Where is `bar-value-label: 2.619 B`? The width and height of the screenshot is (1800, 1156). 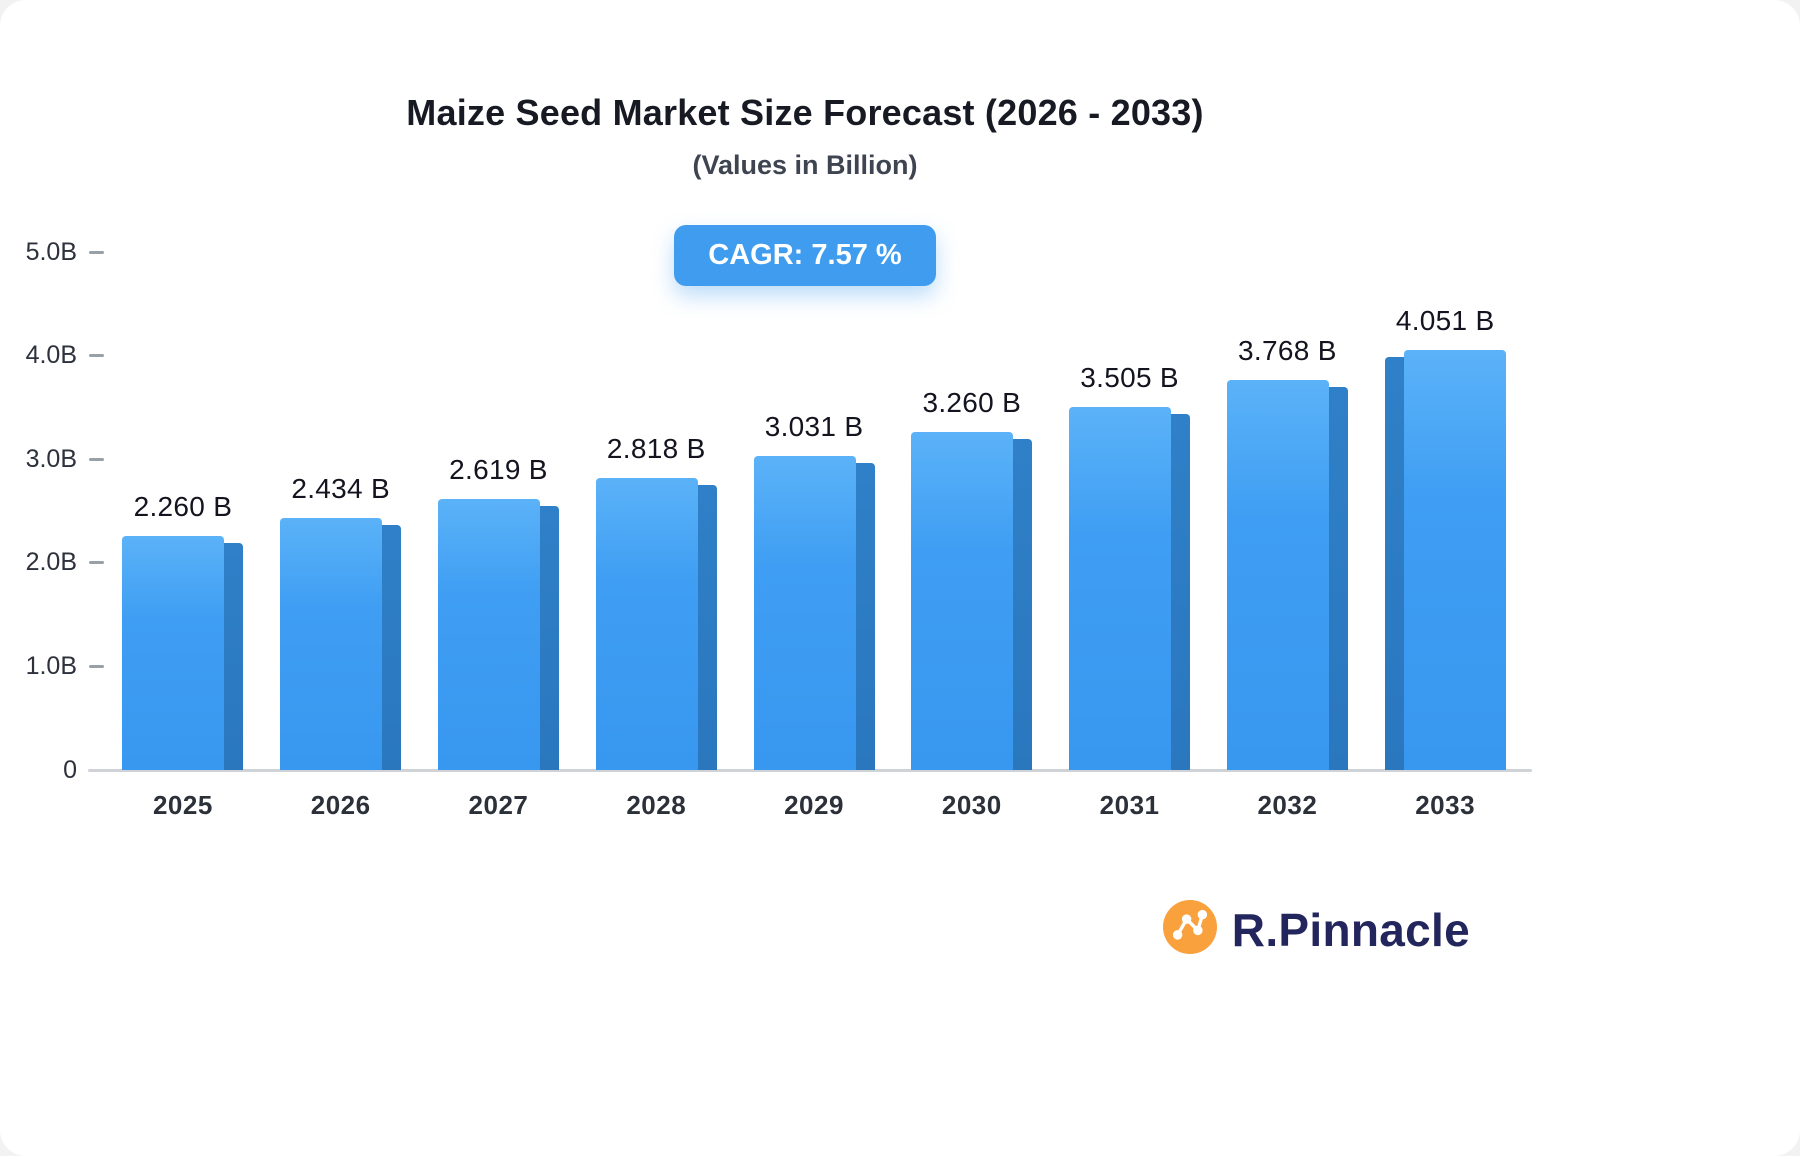 bar-value-label: 2.619 B is located at coordinates (498, 469).